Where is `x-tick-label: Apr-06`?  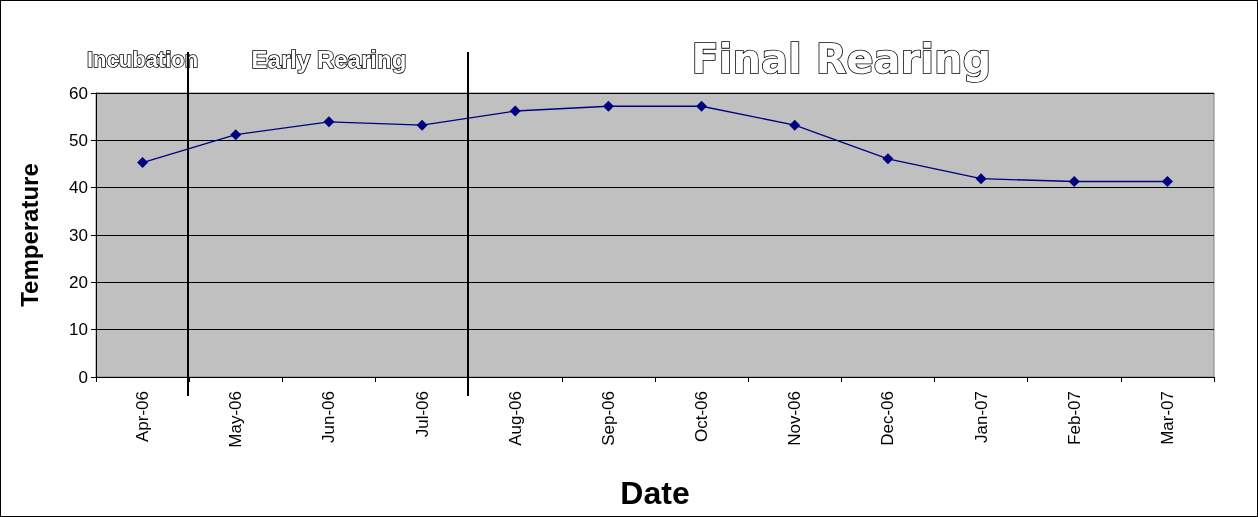
x-tick-label: Apr-06 is located at coordinates (143, 417).